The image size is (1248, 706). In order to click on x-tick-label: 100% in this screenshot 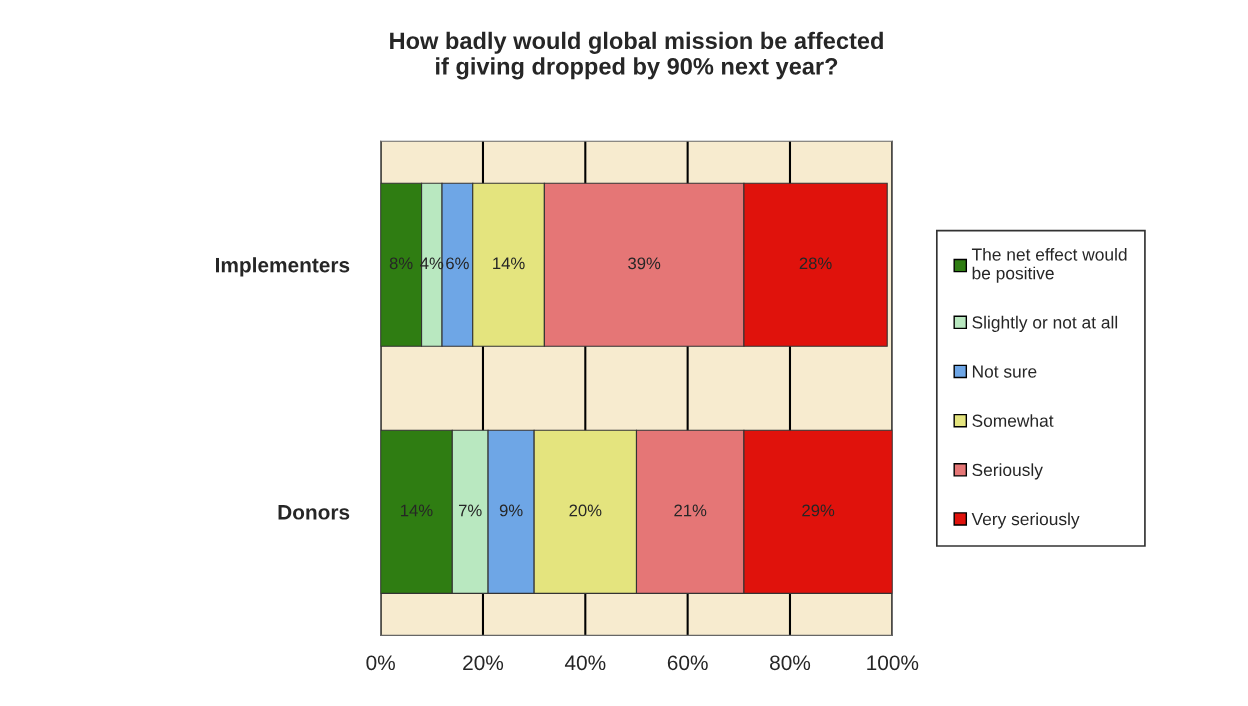, I will do `click(893, 663)`.